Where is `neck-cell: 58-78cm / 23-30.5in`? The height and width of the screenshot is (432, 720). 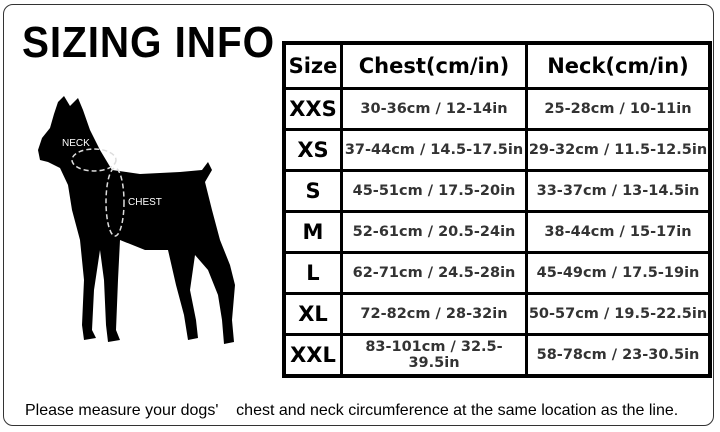
neck-cell: 58-78cm / 23-30.5in is located at coordinates (618, 355).